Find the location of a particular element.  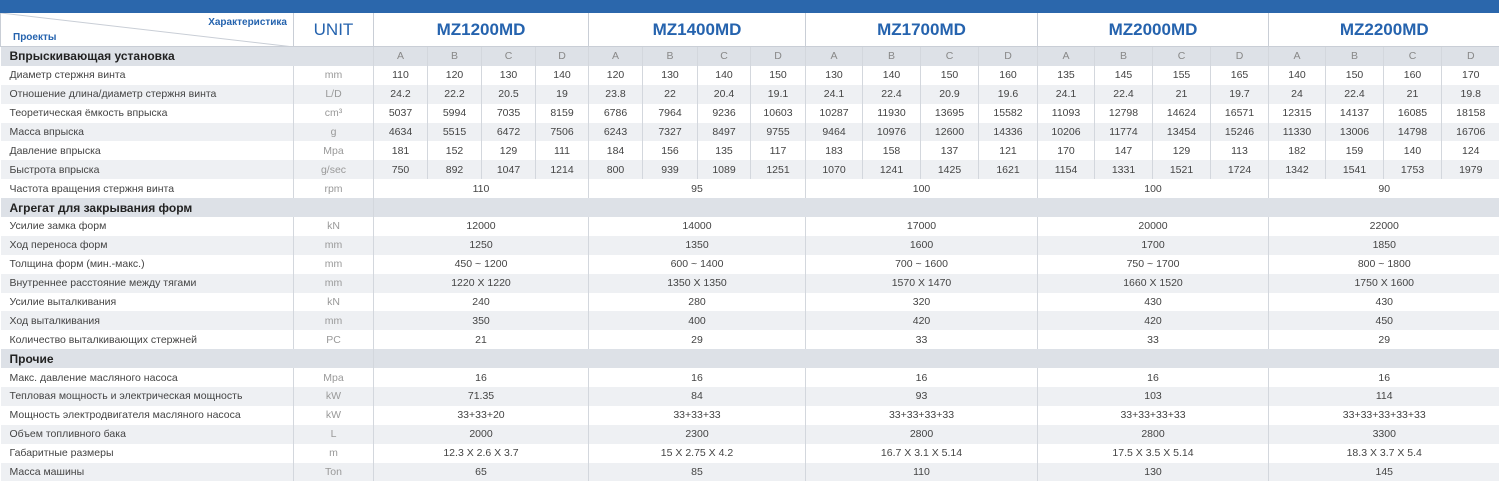

row-value: 140 is located at coordinates (1412, 151).